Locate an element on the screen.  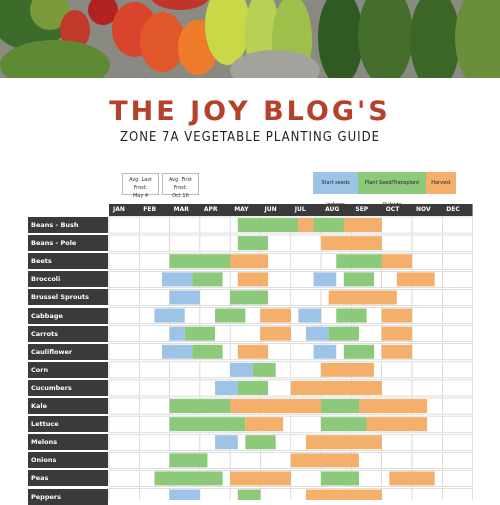
first-frost-box: Avg. First Frost: Oct 16 is located at coordinates (180, 186).